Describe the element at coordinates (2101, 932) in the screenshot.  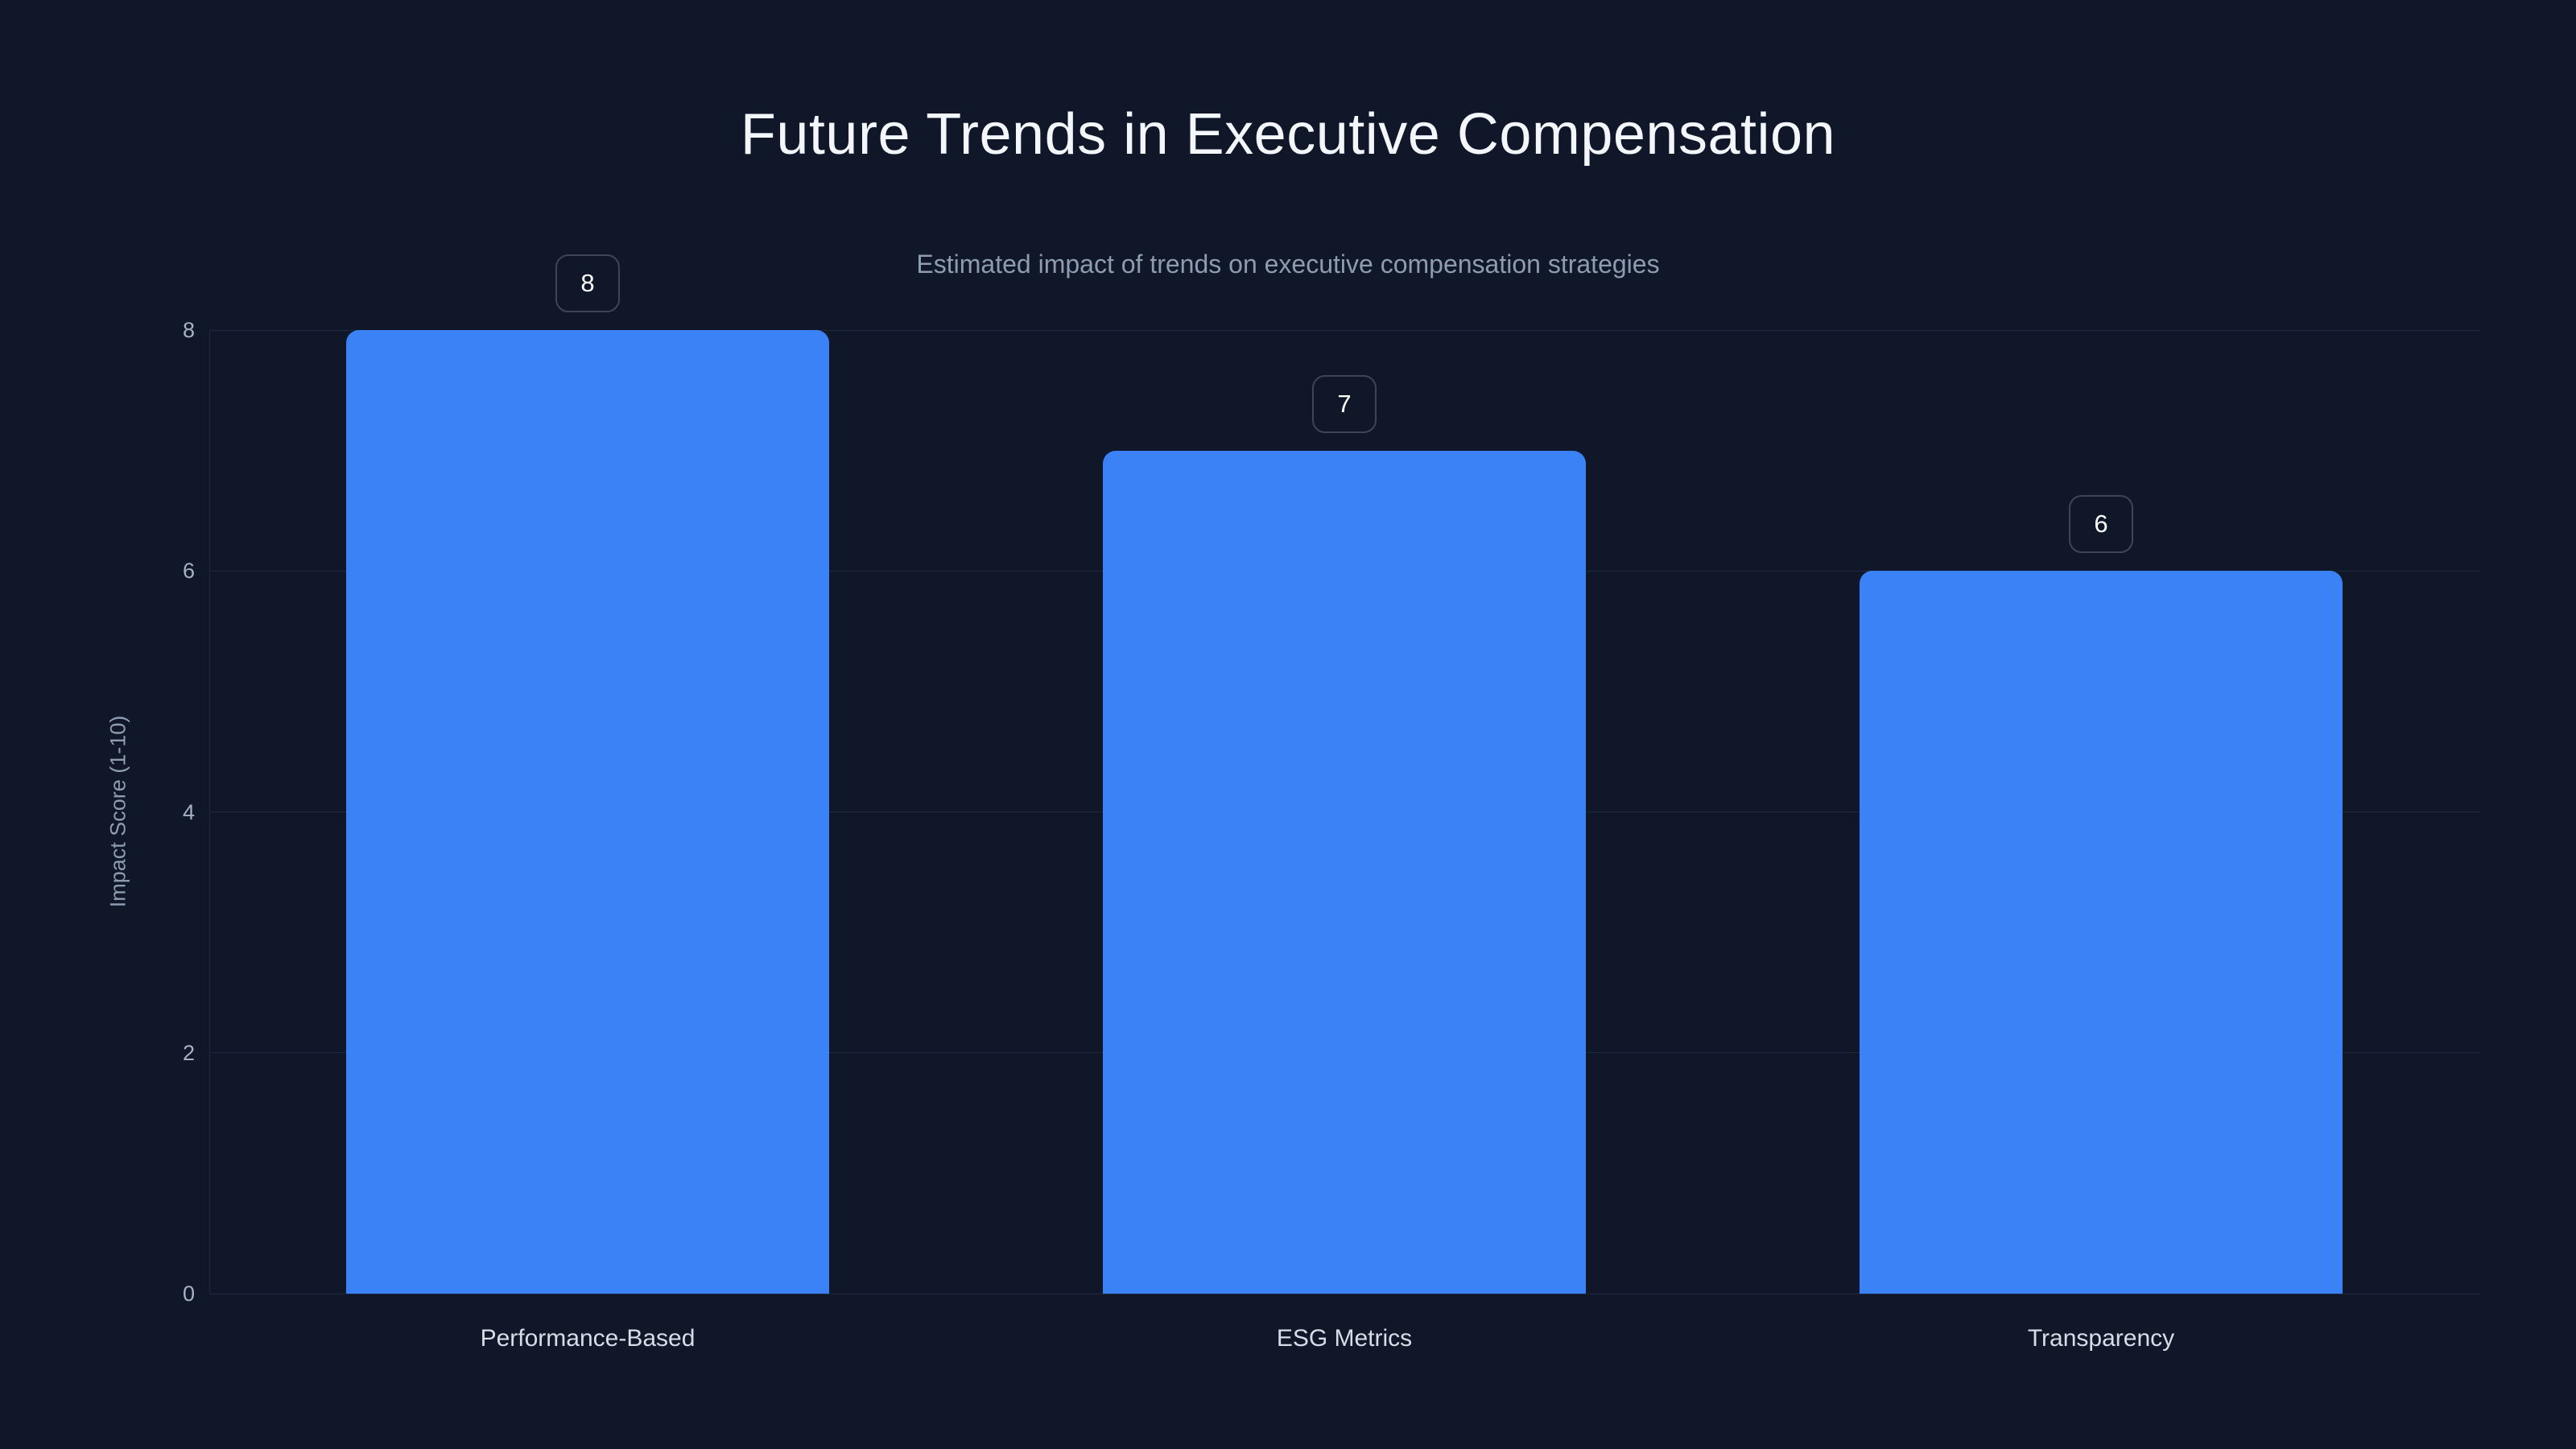
I see `bar-transparency` at that location.